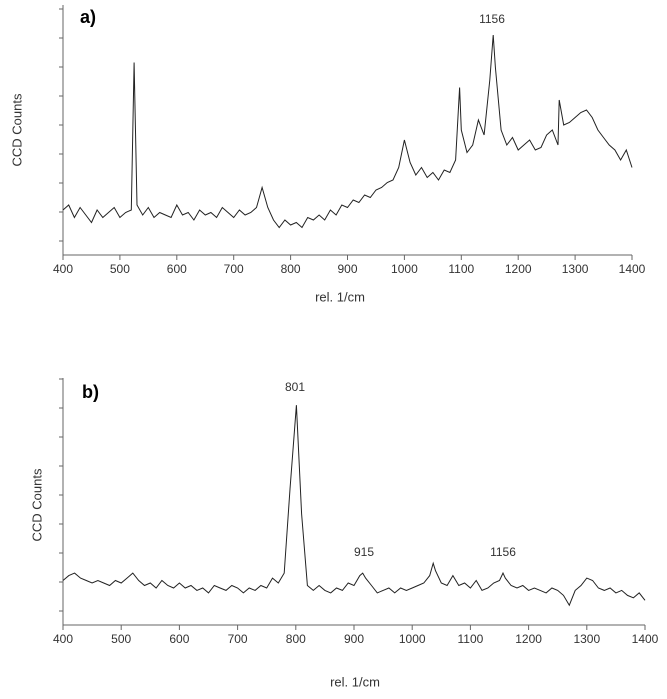  Describe the element at coordinates (295, 387) in the screenshot. I see `peak-annotation: 801` at that location.